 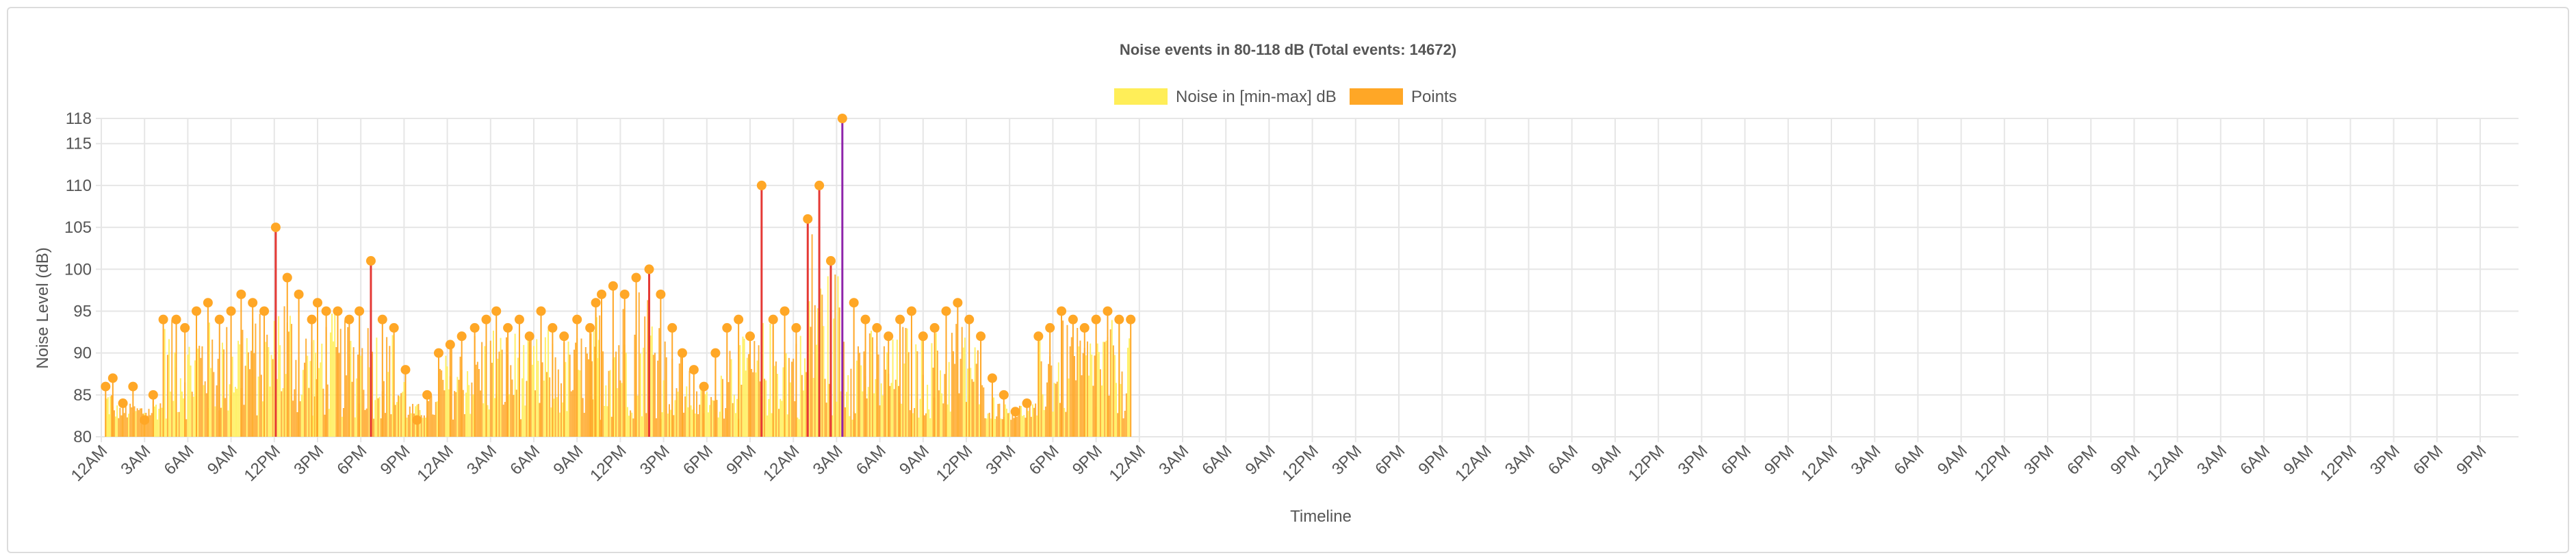 I want to click on x-tick-label: 9AM, so click(x=222, y=460).